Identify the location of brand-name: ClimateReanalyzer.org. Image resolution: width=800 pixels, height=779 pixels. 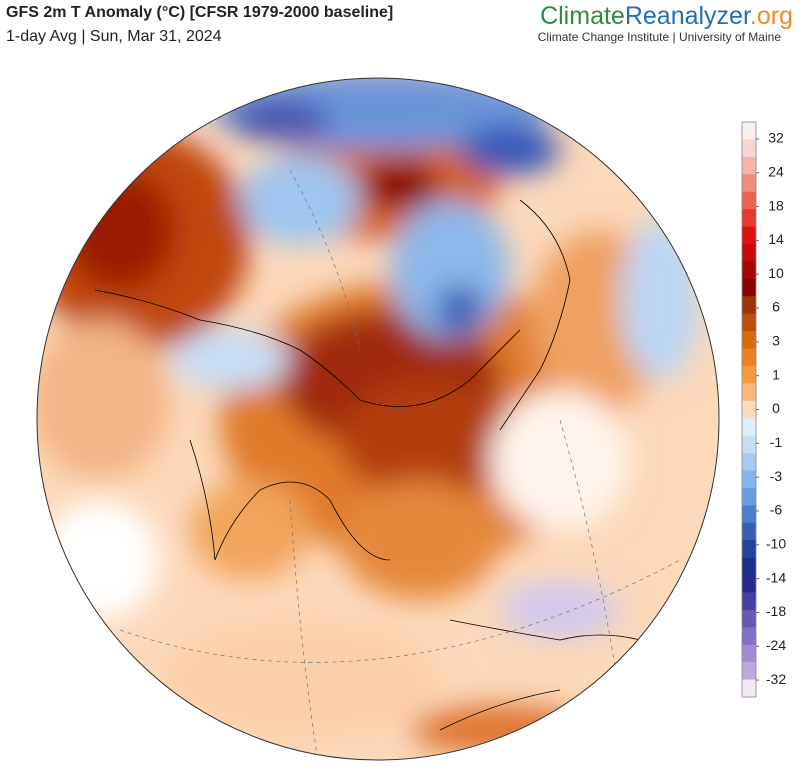
(666, 16).